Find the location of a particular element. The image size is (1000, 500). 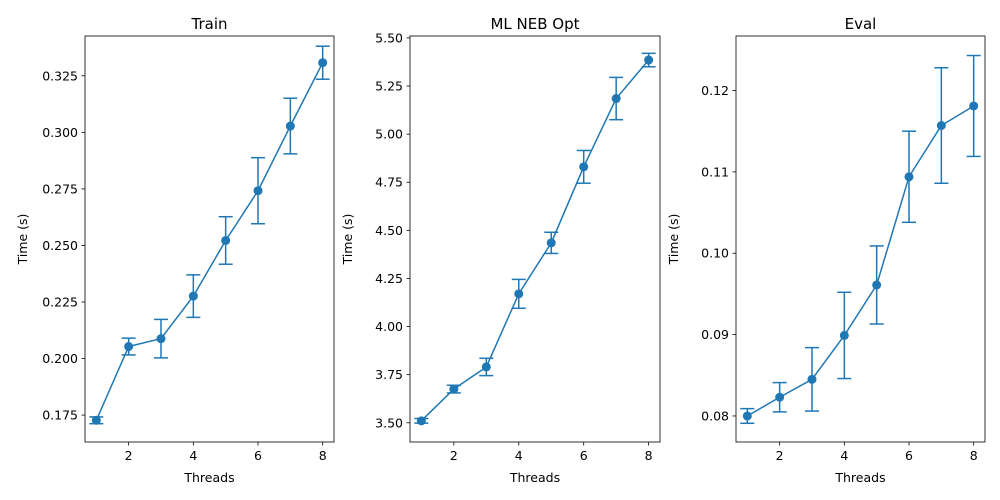

y-tick-label: 4.25 is located at coordinates (389, 278).